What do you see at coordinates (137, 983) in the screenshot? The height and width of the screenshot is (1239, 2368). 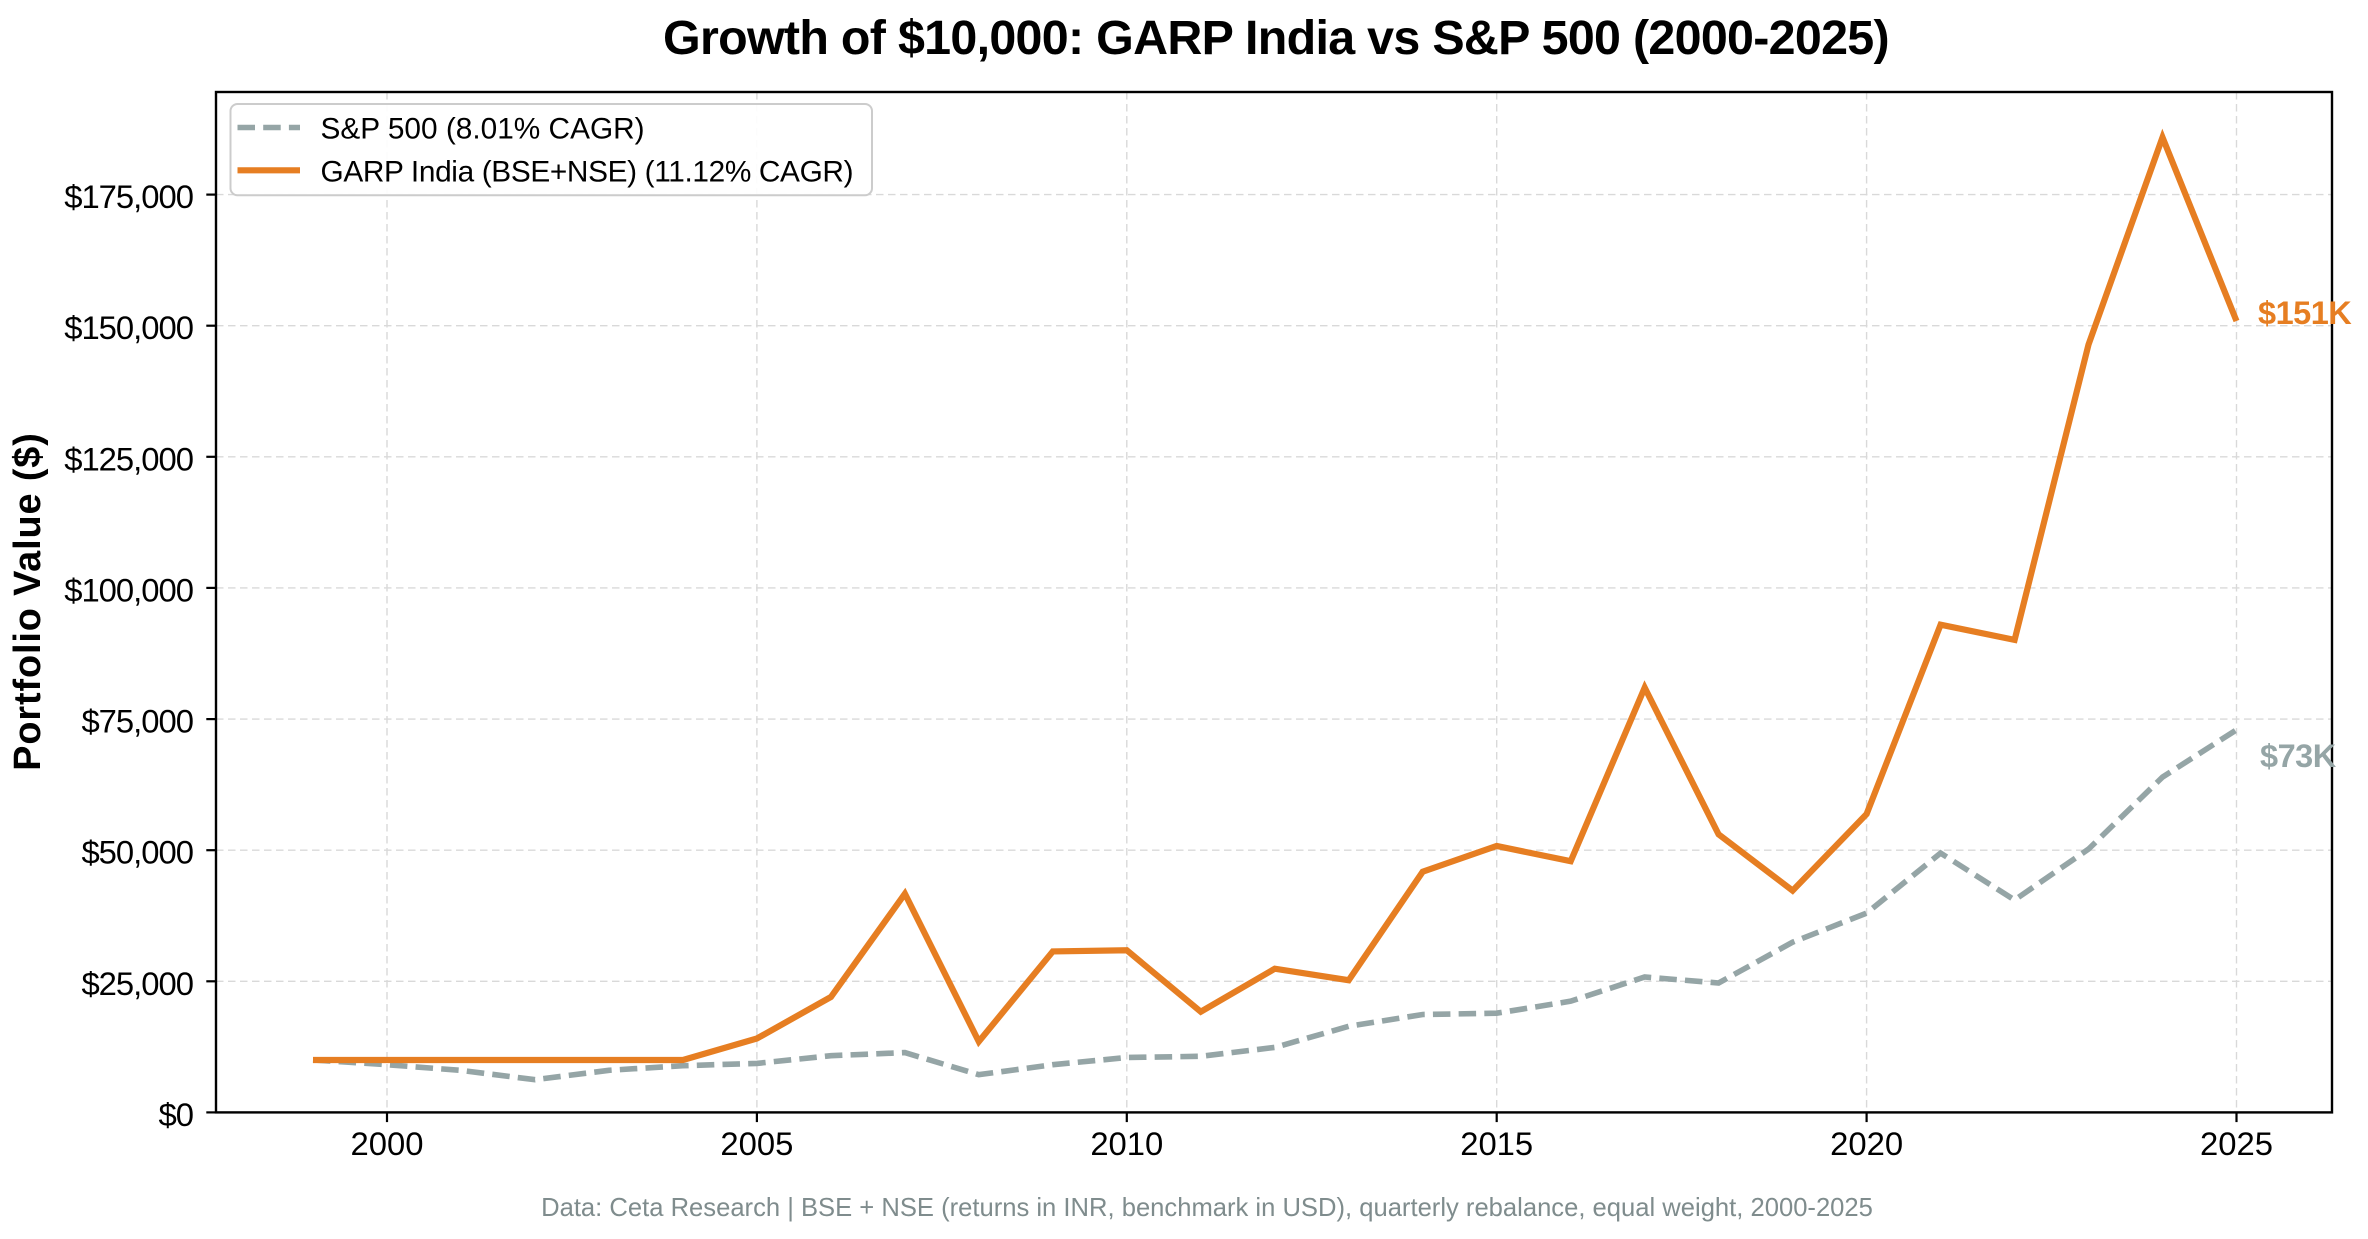 I see `svg-text: $25,000` at bounding box center [137, 983].